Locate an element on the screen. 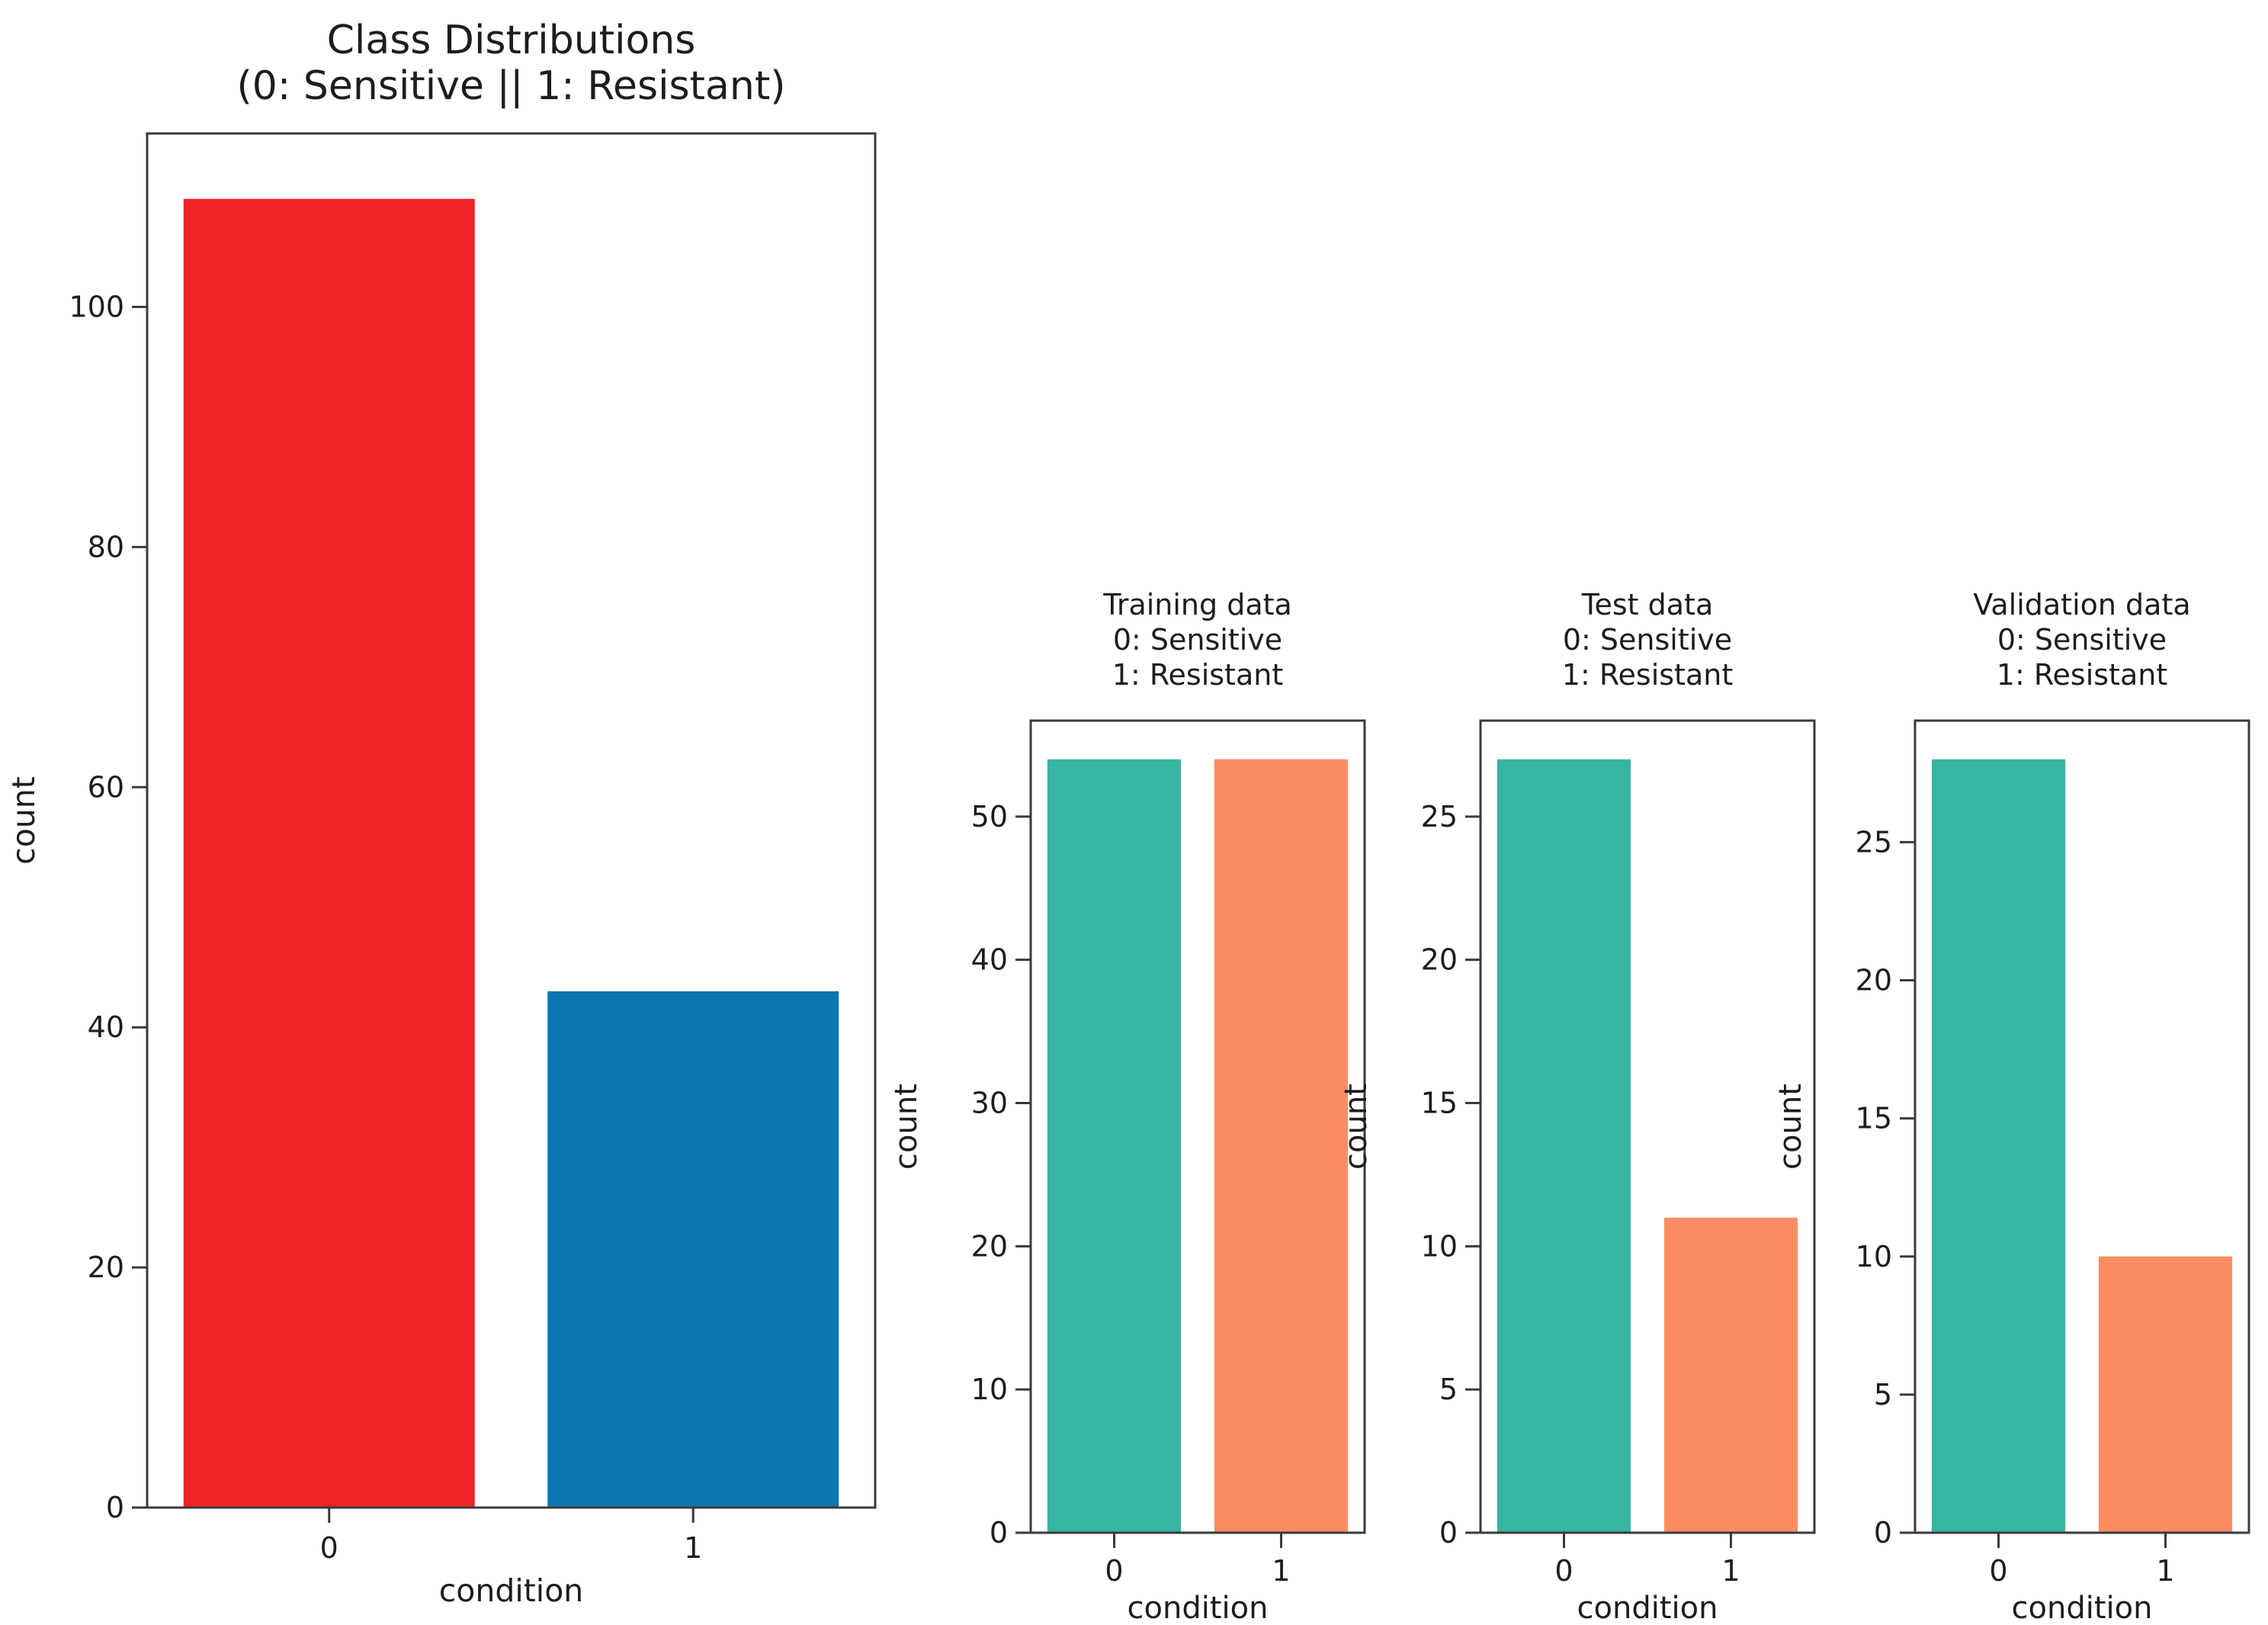 The width and height of the screenshot is (2268, 1625). chart-title-class-distributions-line1: Class Distributions is located at coordinates (512, 40).